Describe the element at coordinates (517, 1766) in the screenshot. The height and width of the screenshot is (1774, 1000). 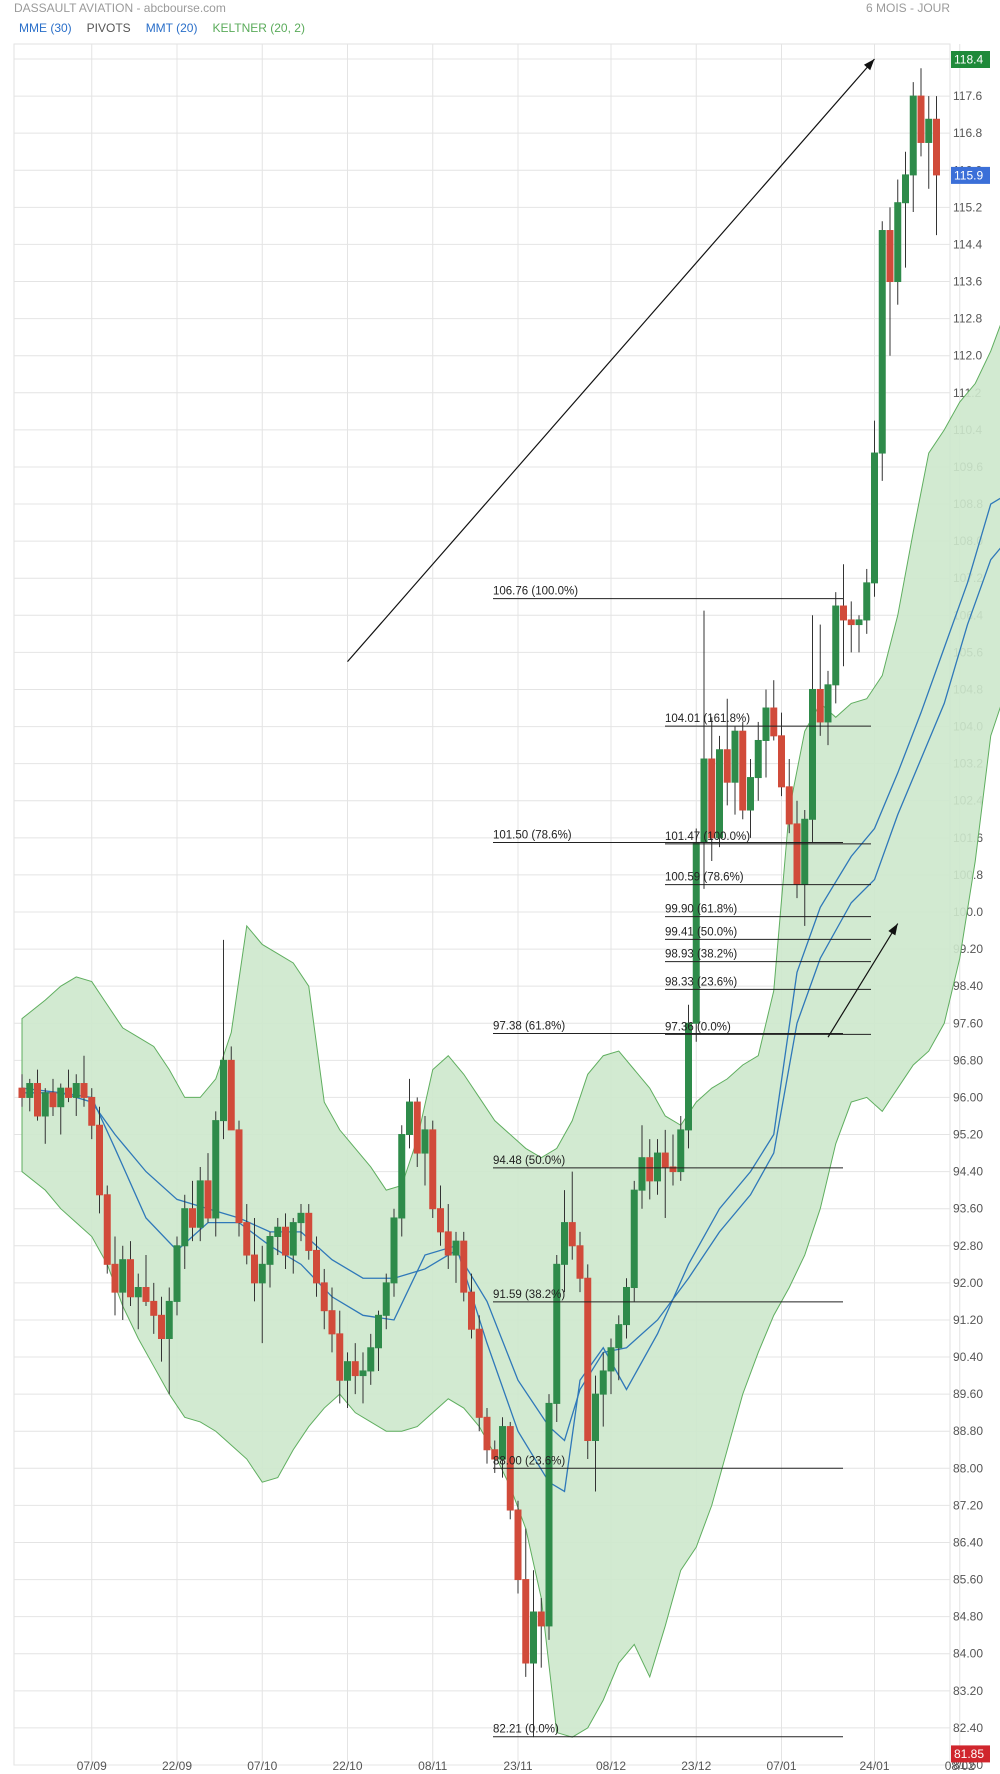
I see `x-tick-label: 23/11` at that location.